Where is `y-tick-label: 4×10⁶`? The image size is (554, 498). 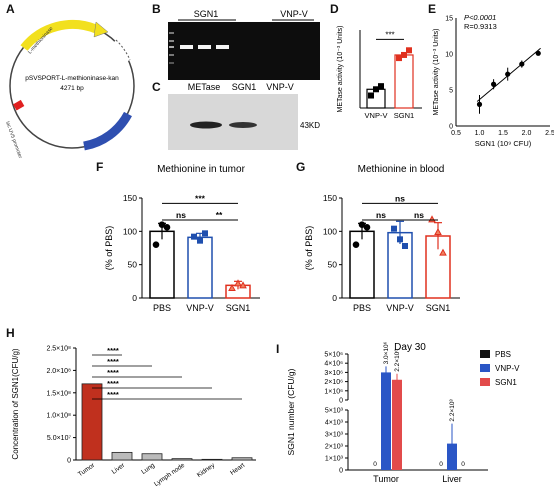 y-tick-label: 4×10⁶ is located at coordinates (333, 364).